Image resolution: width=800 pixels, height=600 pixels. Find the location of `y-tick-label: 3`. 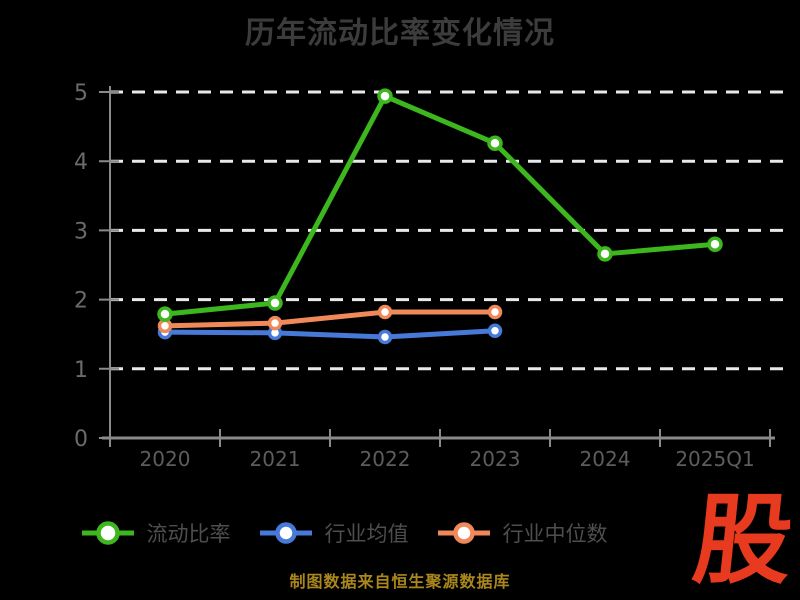

y-tick-label: 3 is located at coordinates (81, 231).